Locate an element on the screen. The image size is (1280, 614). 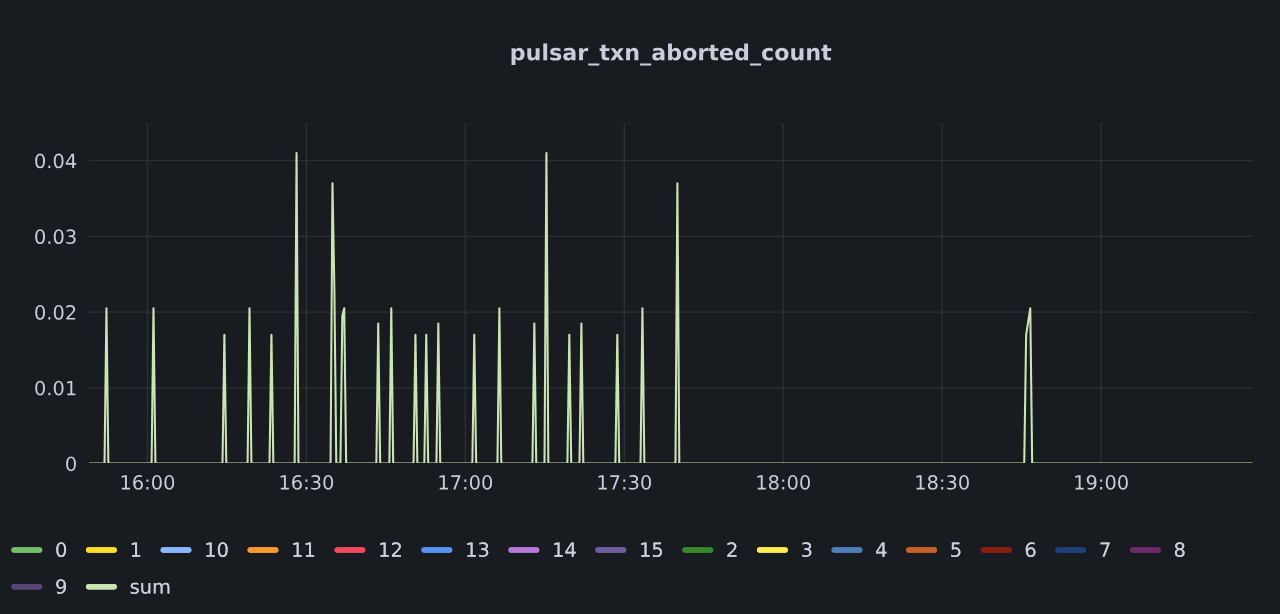
legend-label: sum is located at coordinates (150, 588).